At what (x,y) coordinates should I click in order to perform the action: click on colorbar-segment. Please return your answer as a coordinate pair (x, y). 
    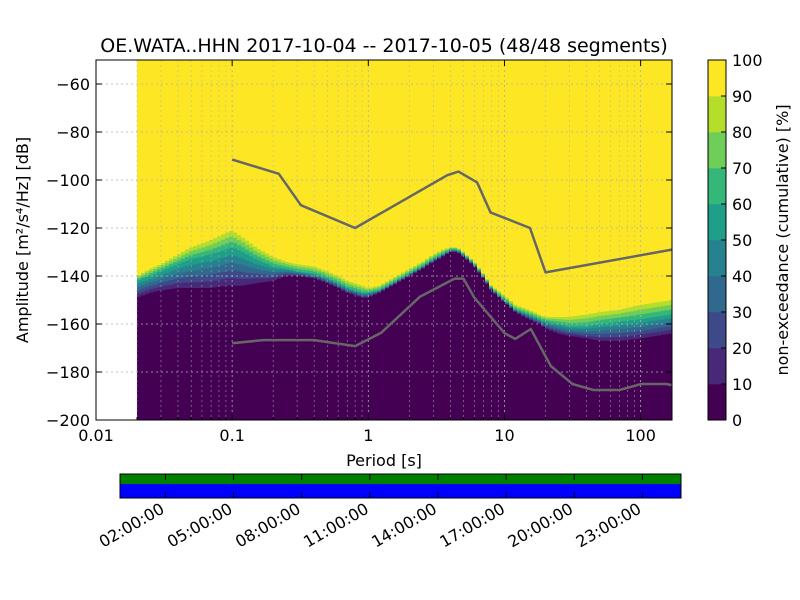
    Looking at the image, I should click on (717, 330).